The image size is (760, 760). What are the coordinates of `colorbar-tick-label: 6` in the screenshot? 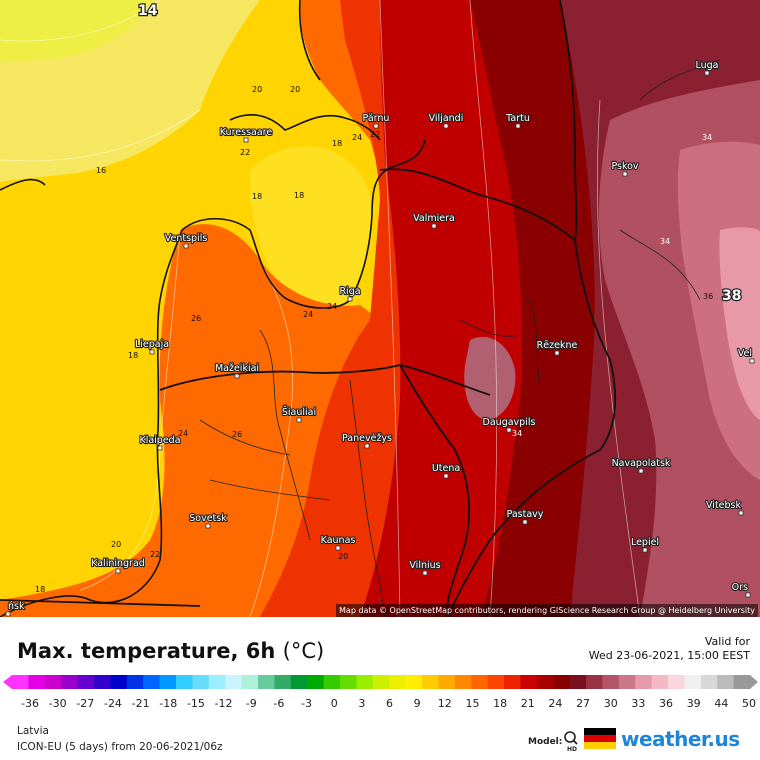 It's located at (389, 703).